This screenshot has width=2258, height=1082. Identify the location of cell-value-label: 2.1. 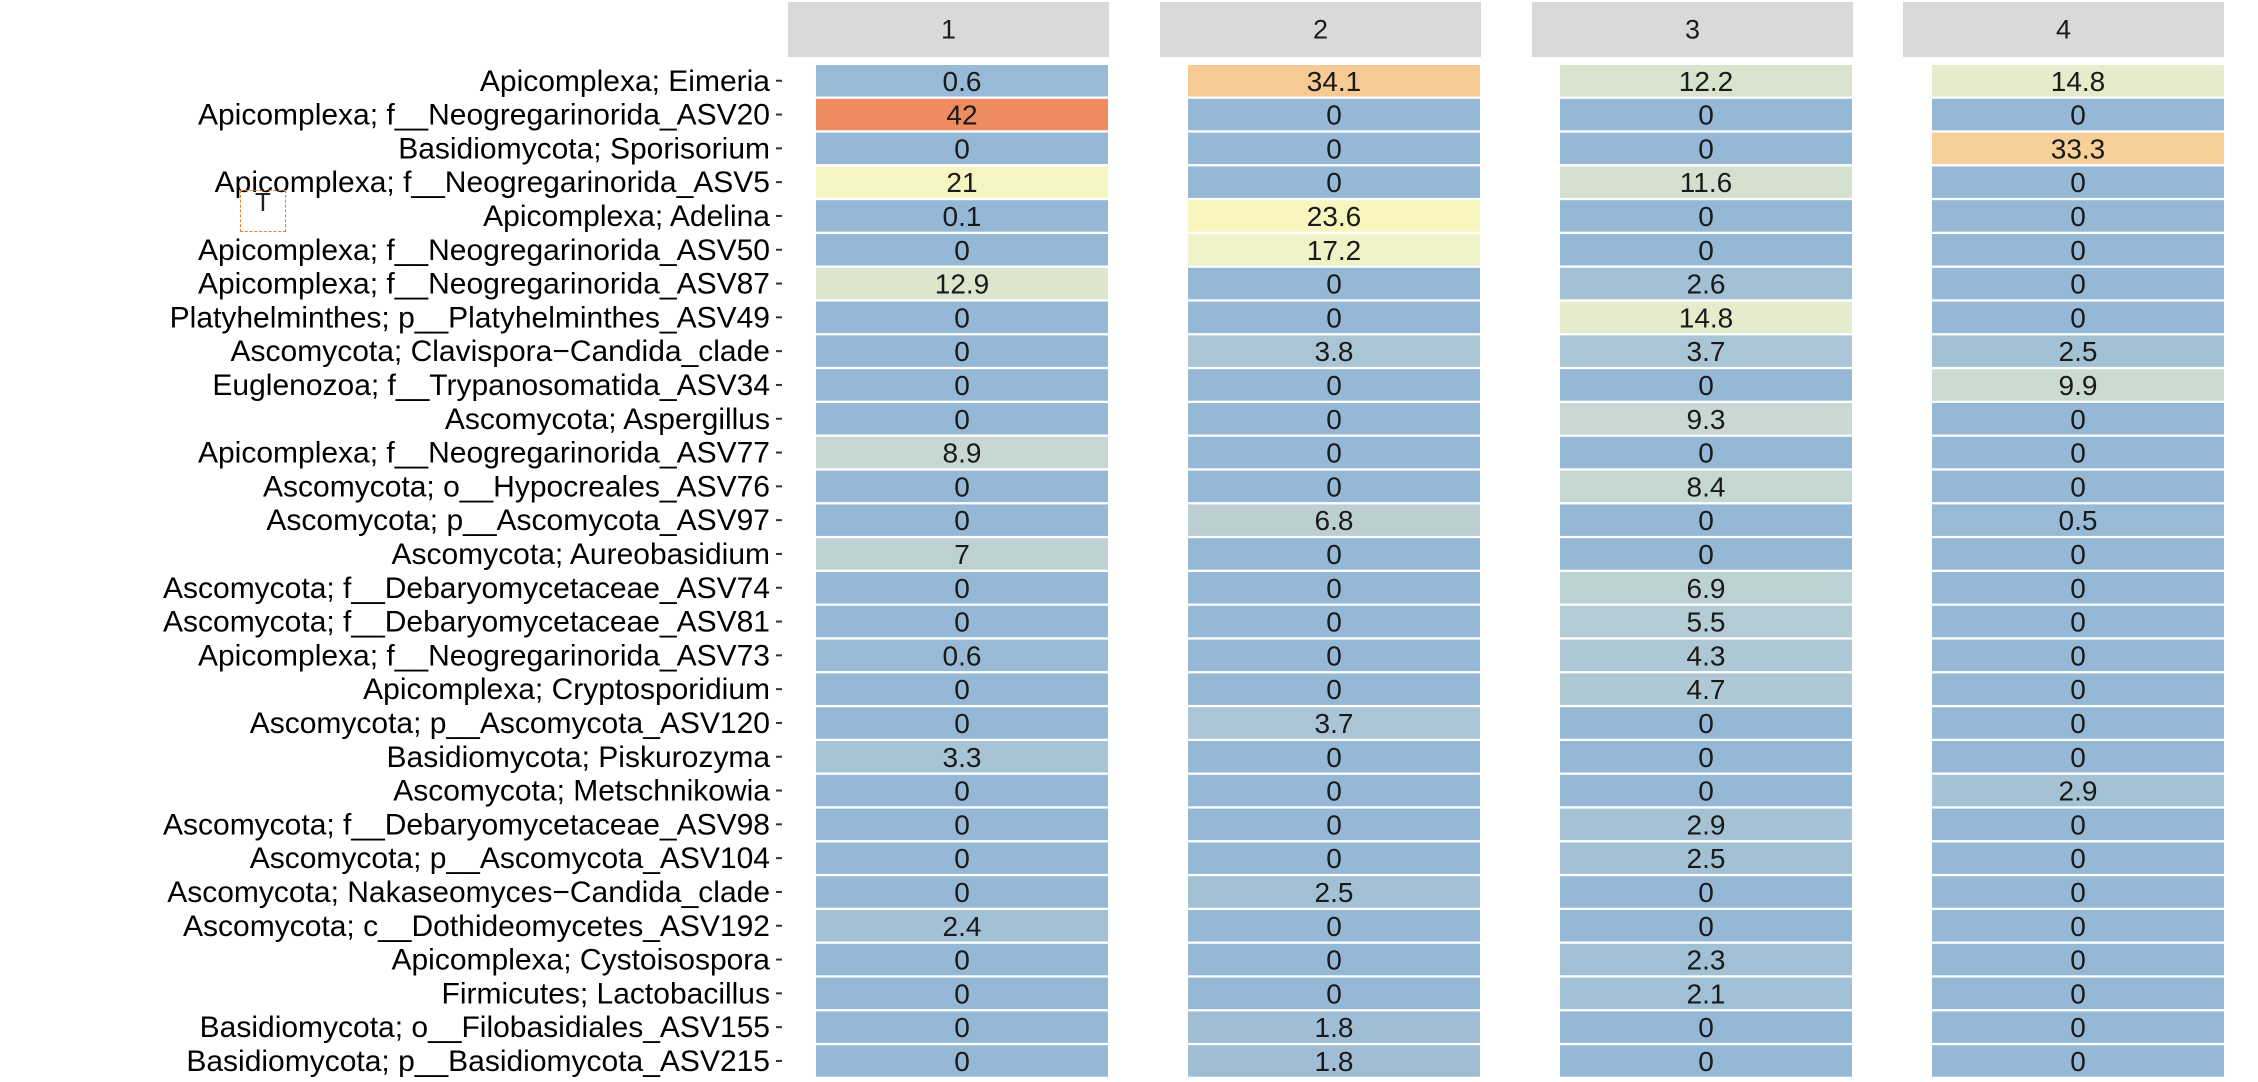
(1706, 993).